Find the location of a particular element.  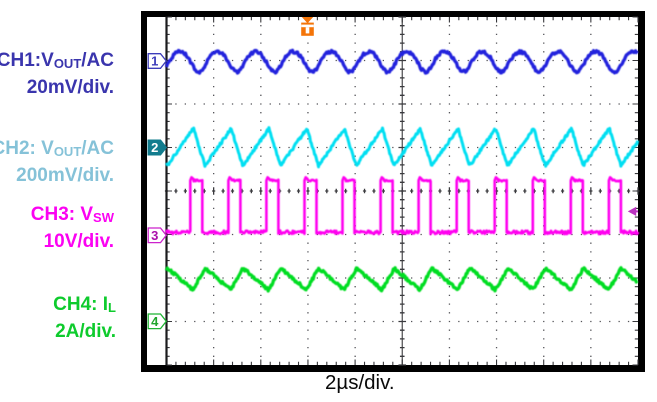

svg-text: 3 is located at coordinates (154, 235).